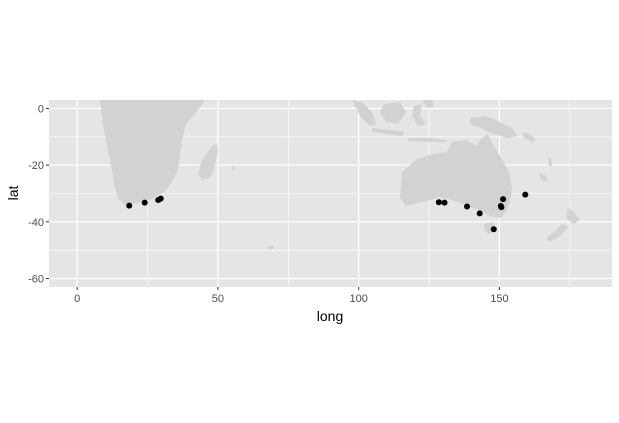  I want to click on y-tick-label: -40, so click(36, 223).